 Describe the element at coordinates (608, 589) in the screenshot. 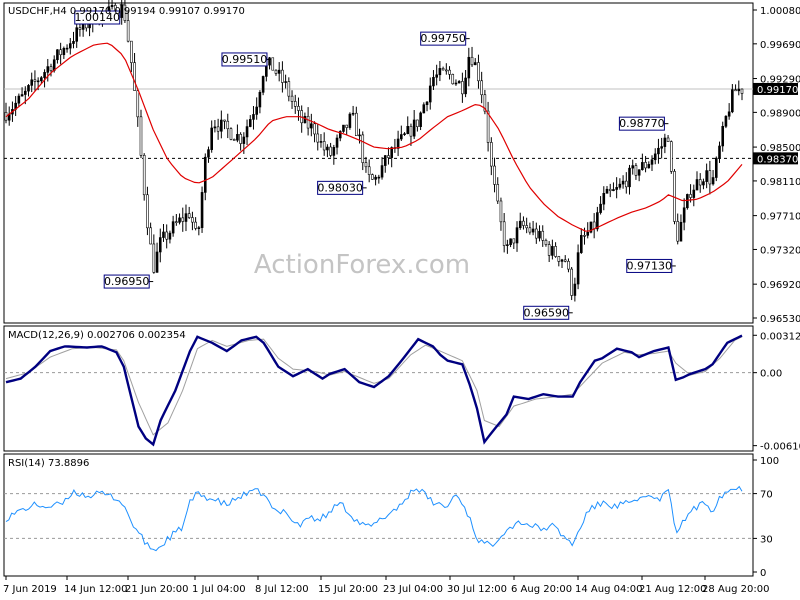

I see `x-tick-label: 14 Aug 04:00` at that location.